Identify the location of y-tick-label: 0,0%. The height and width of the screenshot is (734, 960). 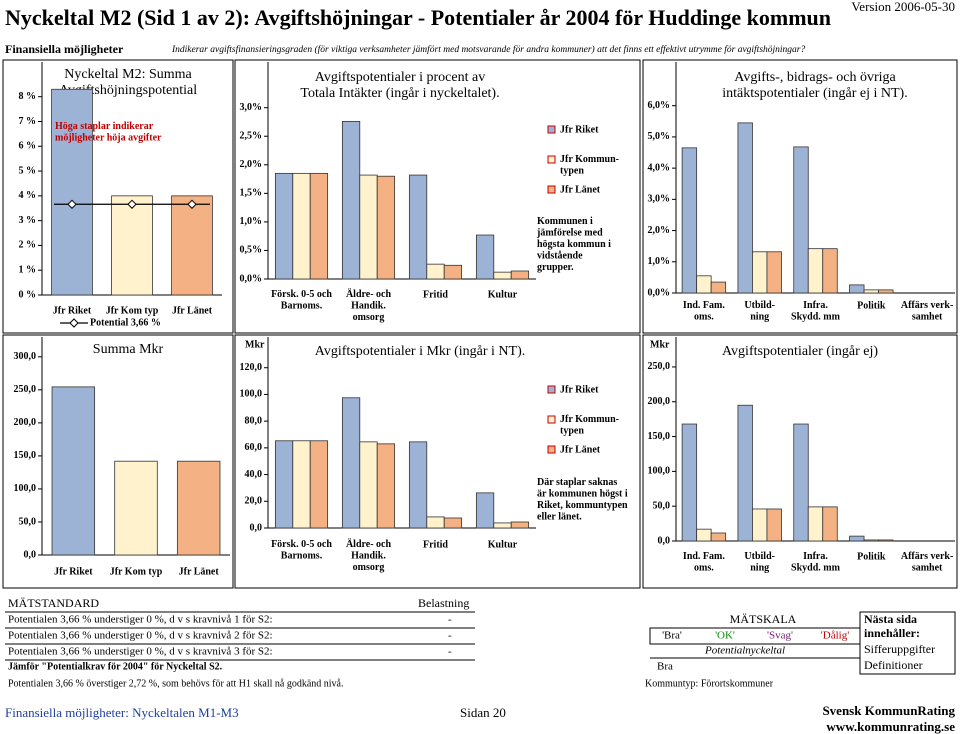
(659, 292).